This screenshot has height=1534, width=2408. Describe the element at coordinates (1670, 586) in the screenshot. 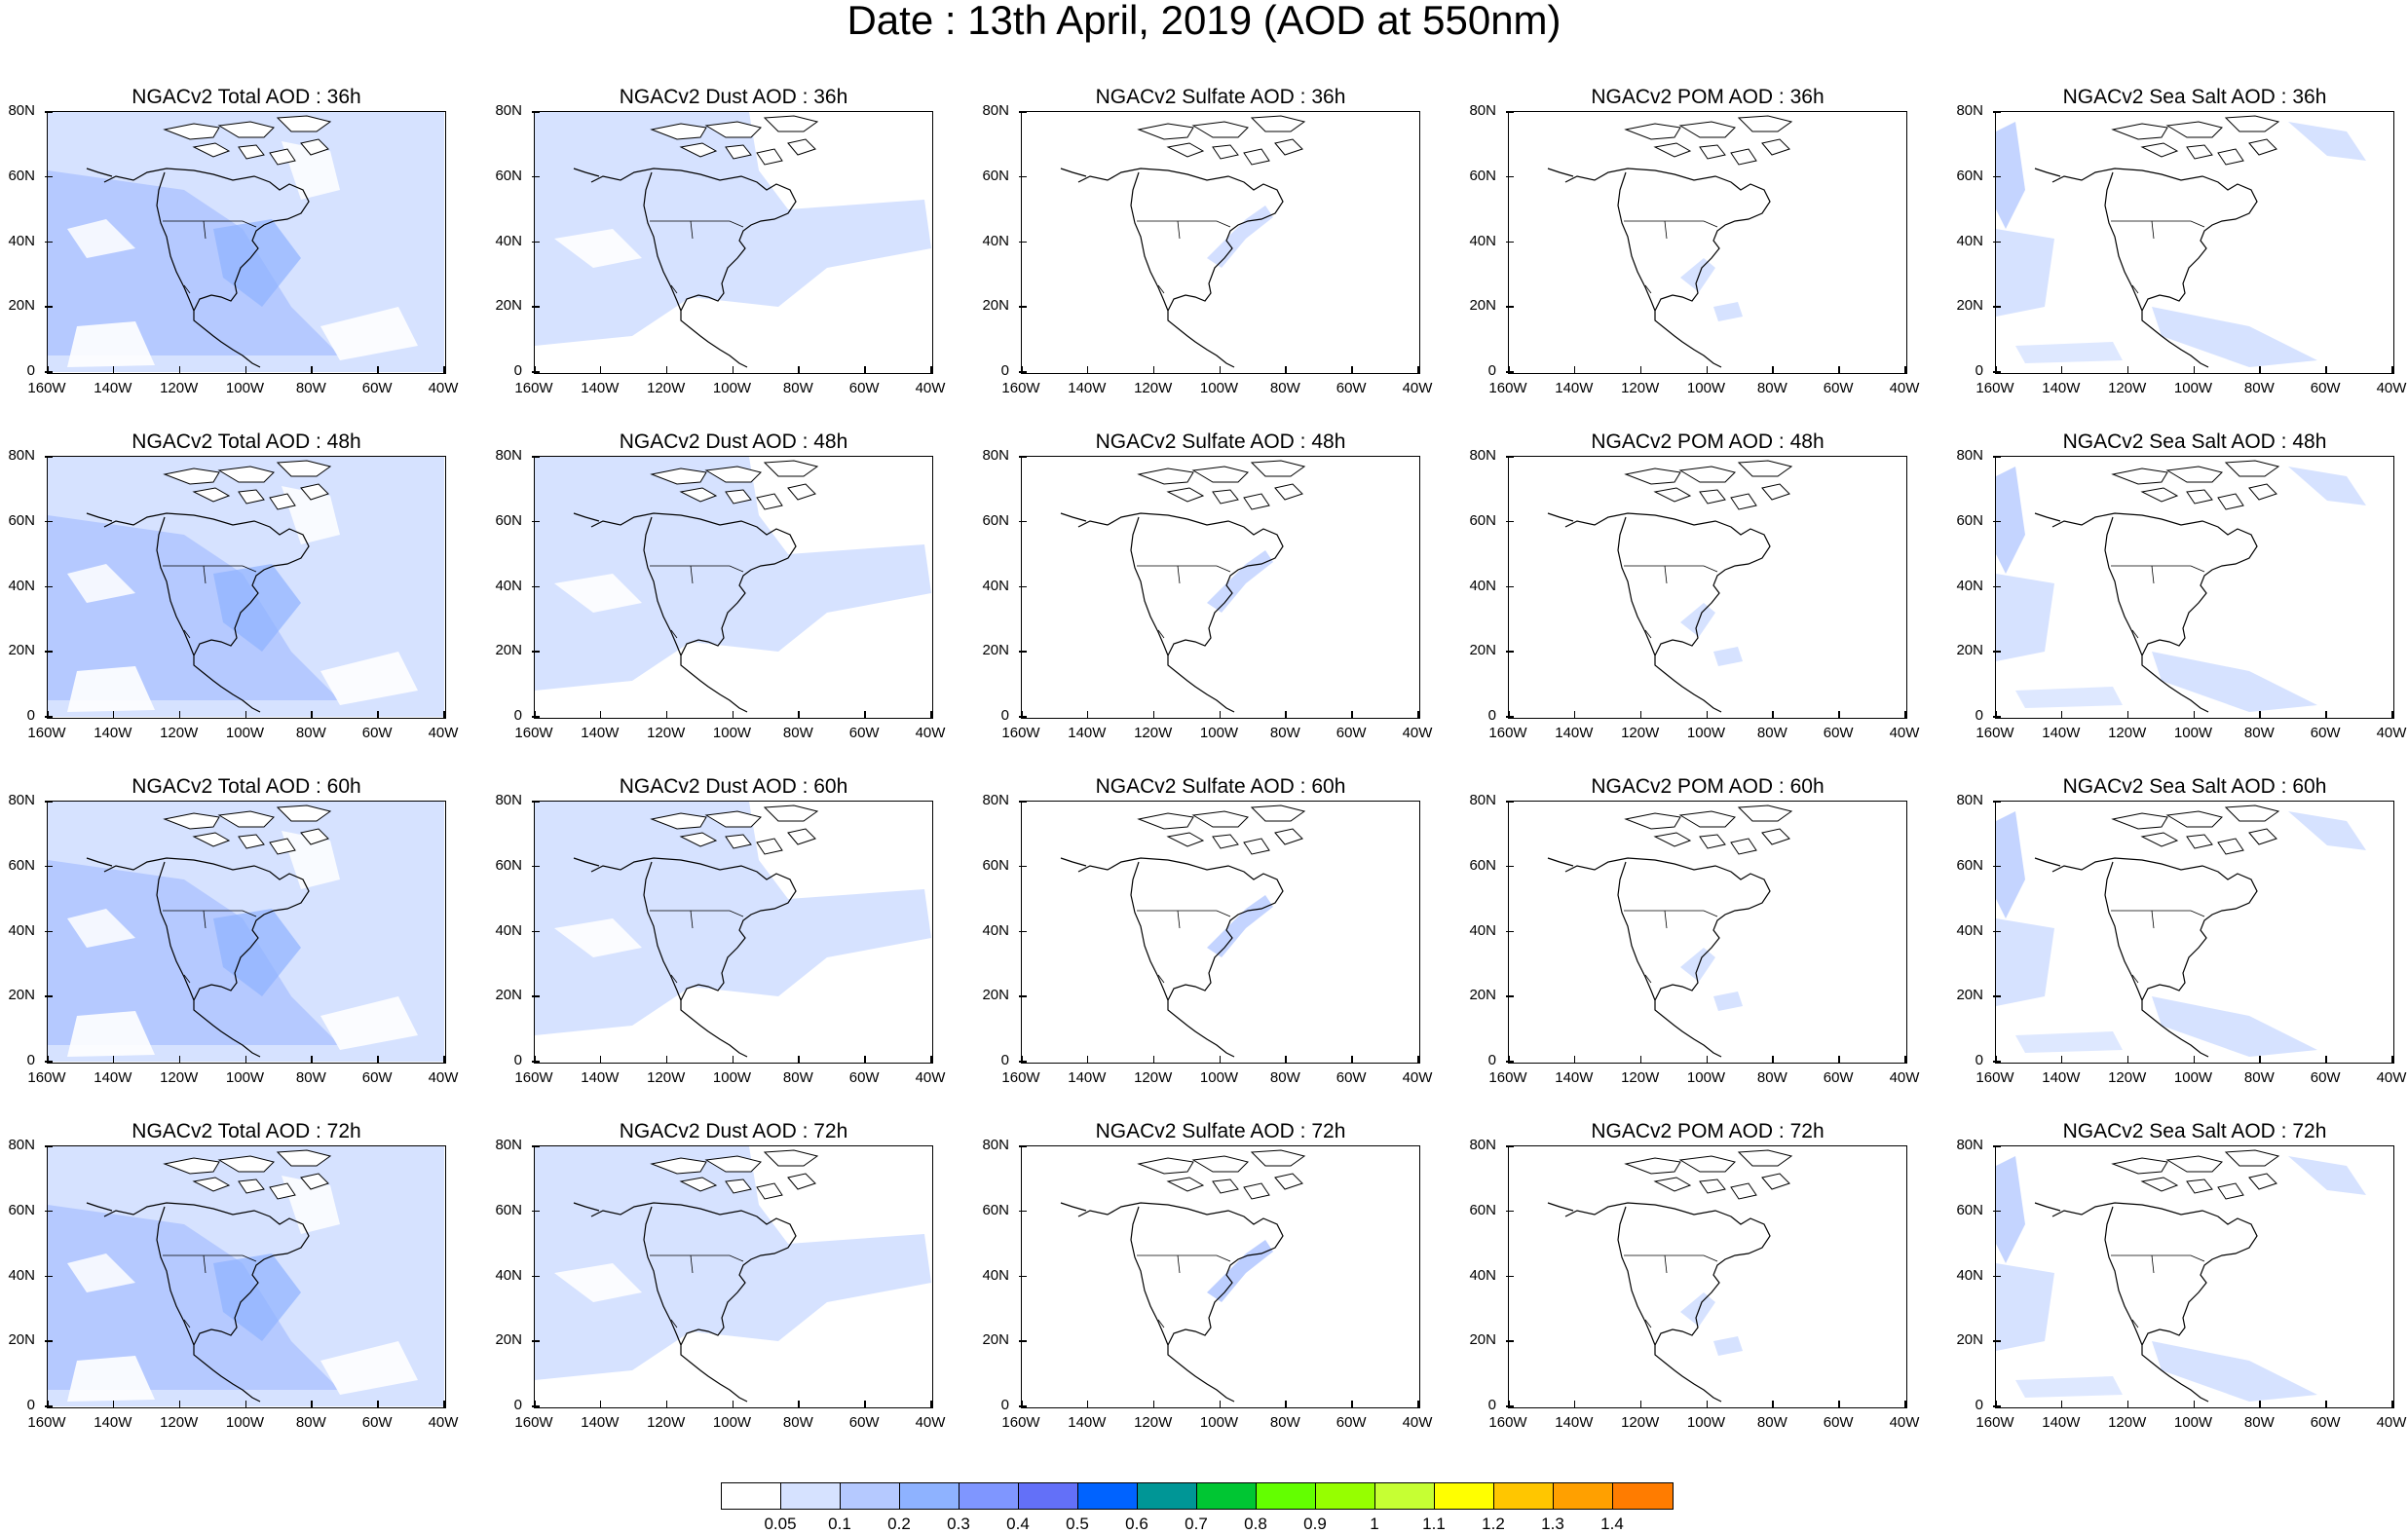

I see `aod-map` at that location.